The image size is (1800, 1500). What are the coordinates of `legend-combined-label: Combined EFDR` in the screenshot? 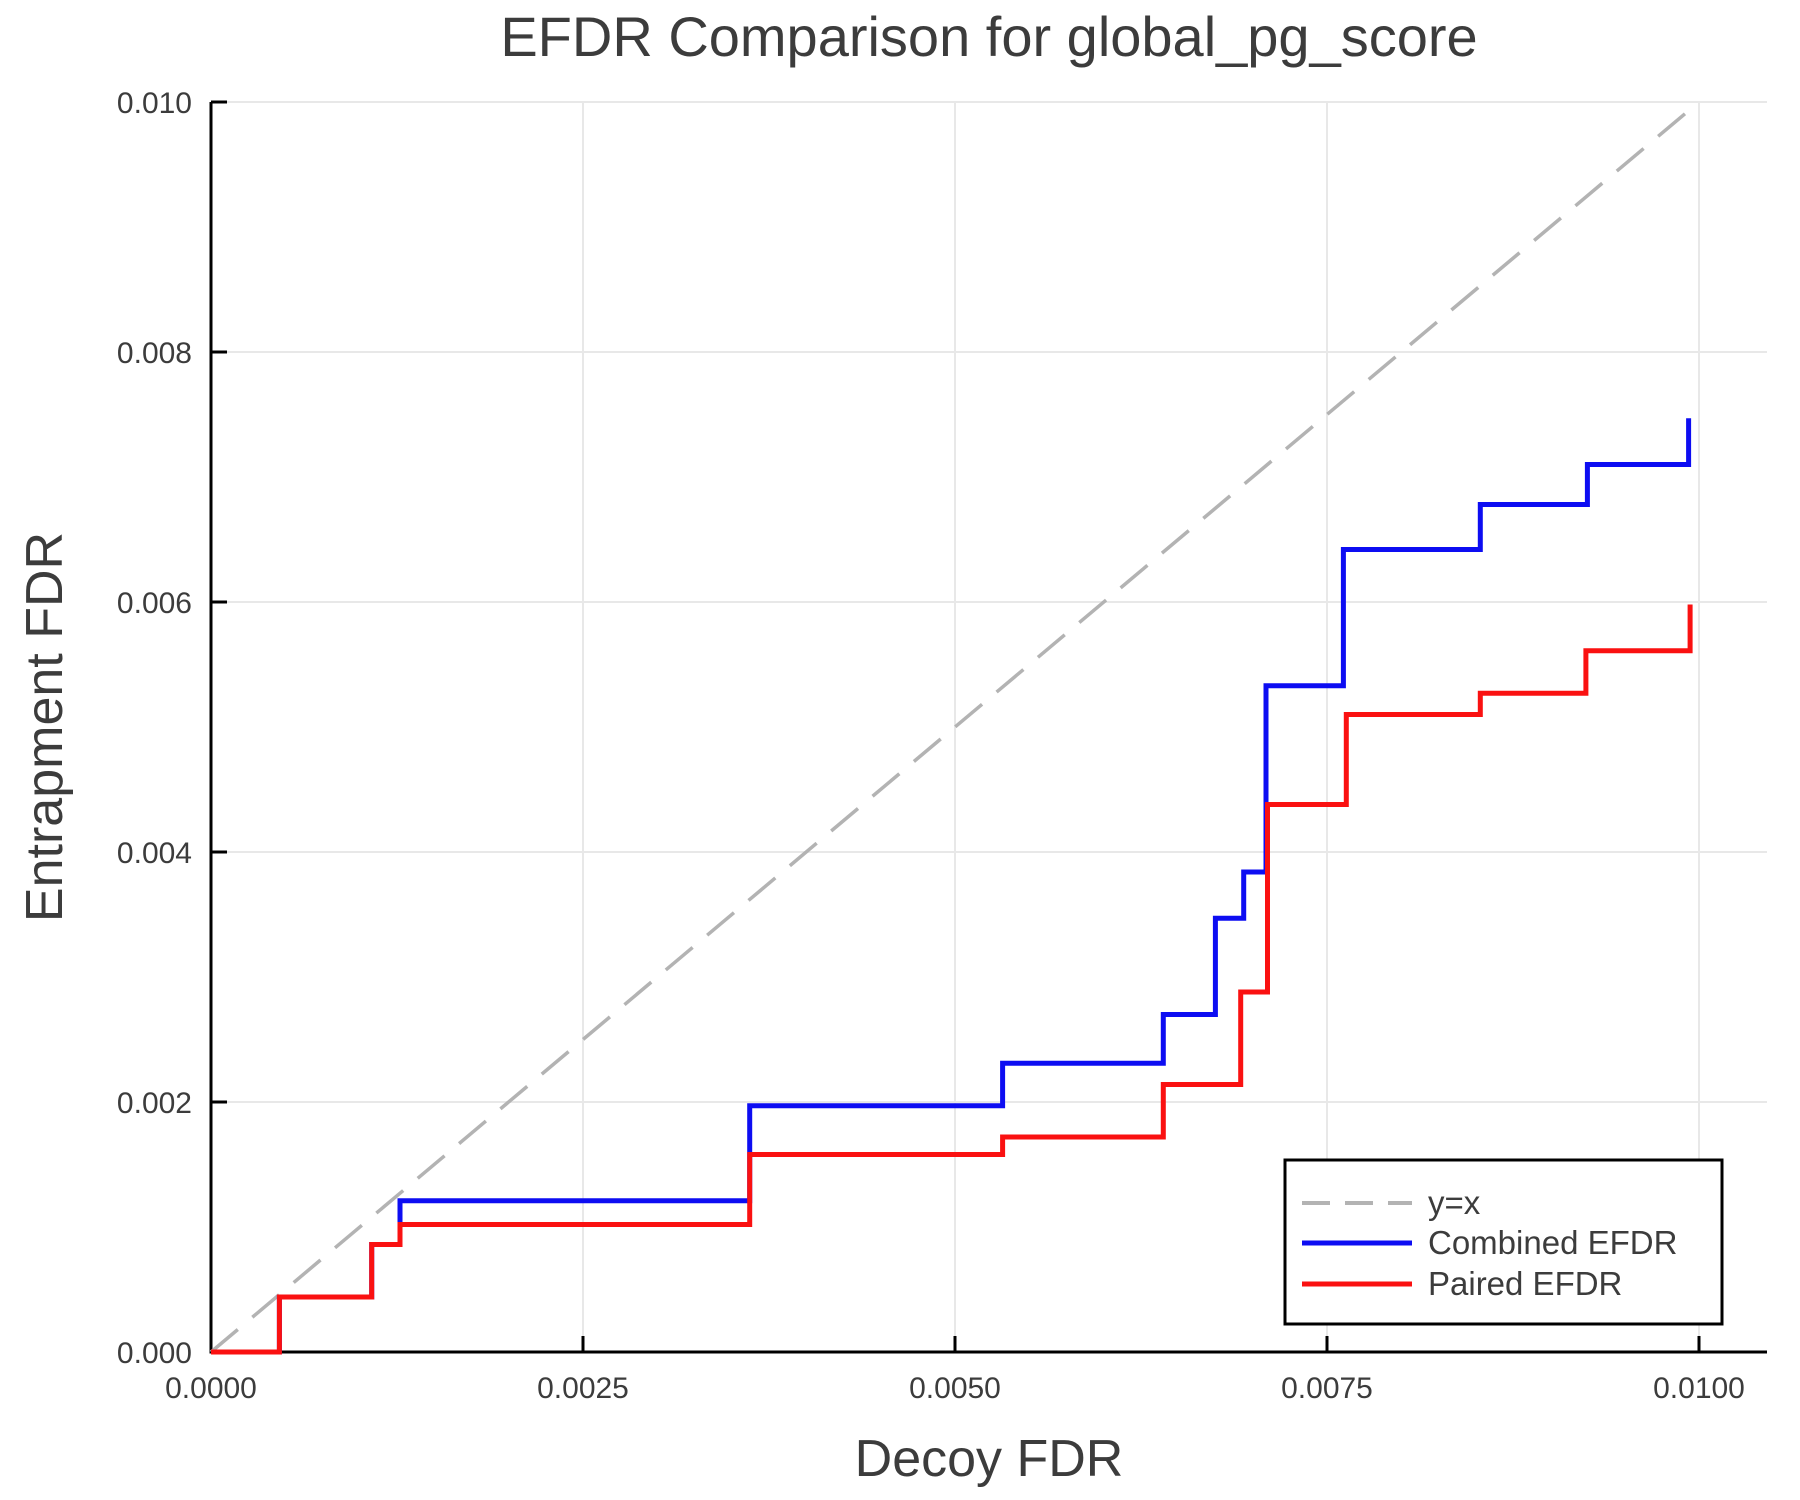 It's located at (1552, 1242).